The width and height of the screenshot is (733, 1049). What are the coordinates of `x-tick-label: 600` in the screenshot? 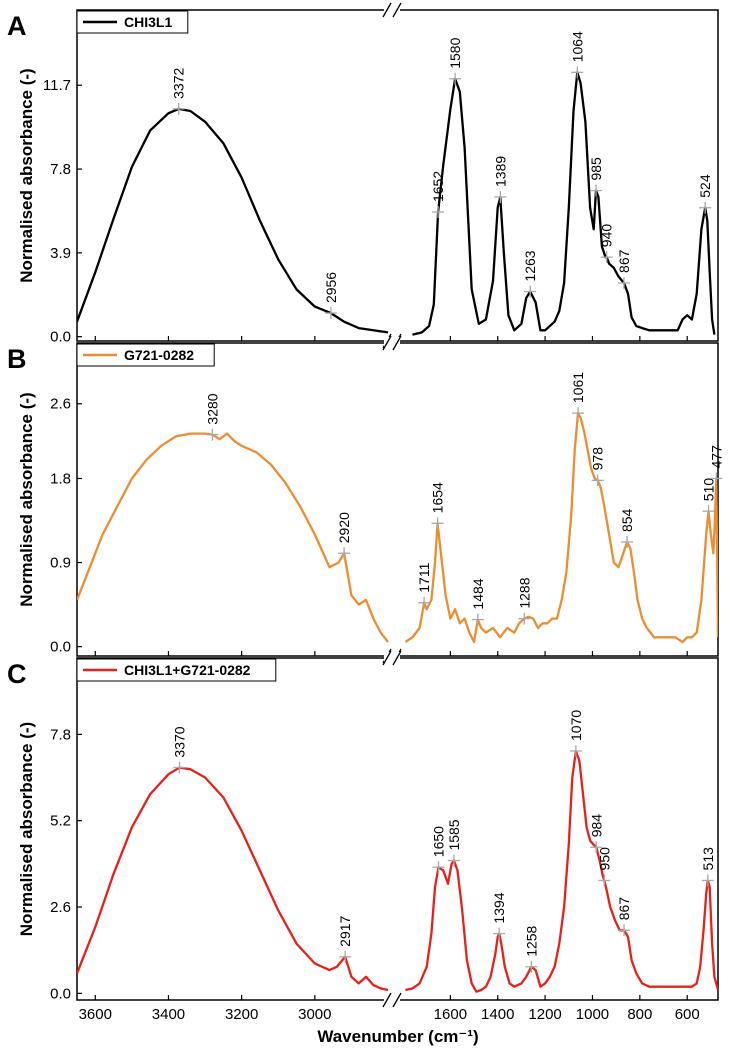 It's located at (687, 1014).